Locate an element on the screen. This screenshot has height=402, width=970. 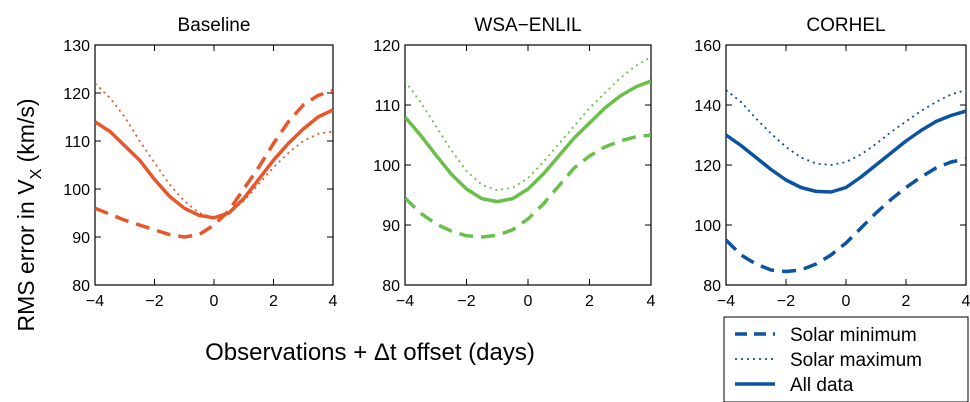
chart-title: CORHEL is located at coordinates (845, 25).